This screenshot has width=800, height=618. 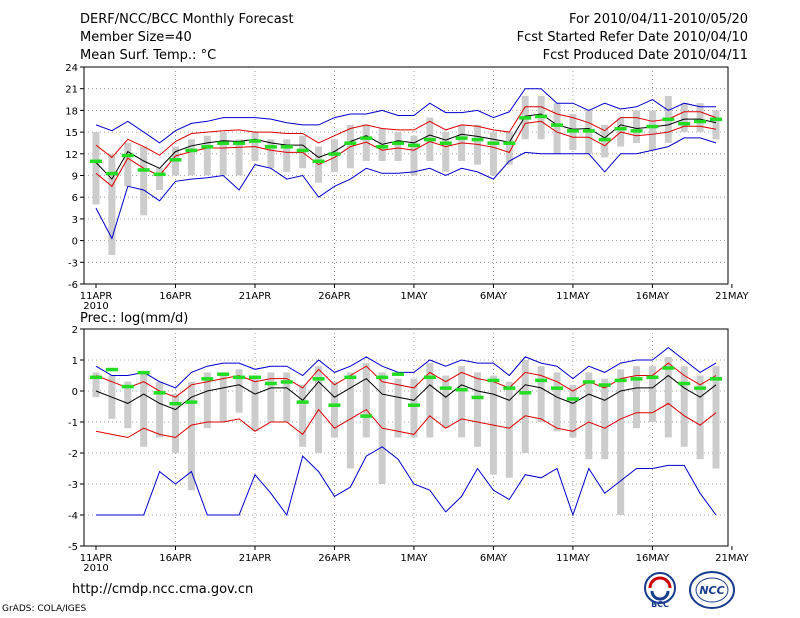 I want to click on prec-xtick-label: 11MAY, so click(x=573, y=558).